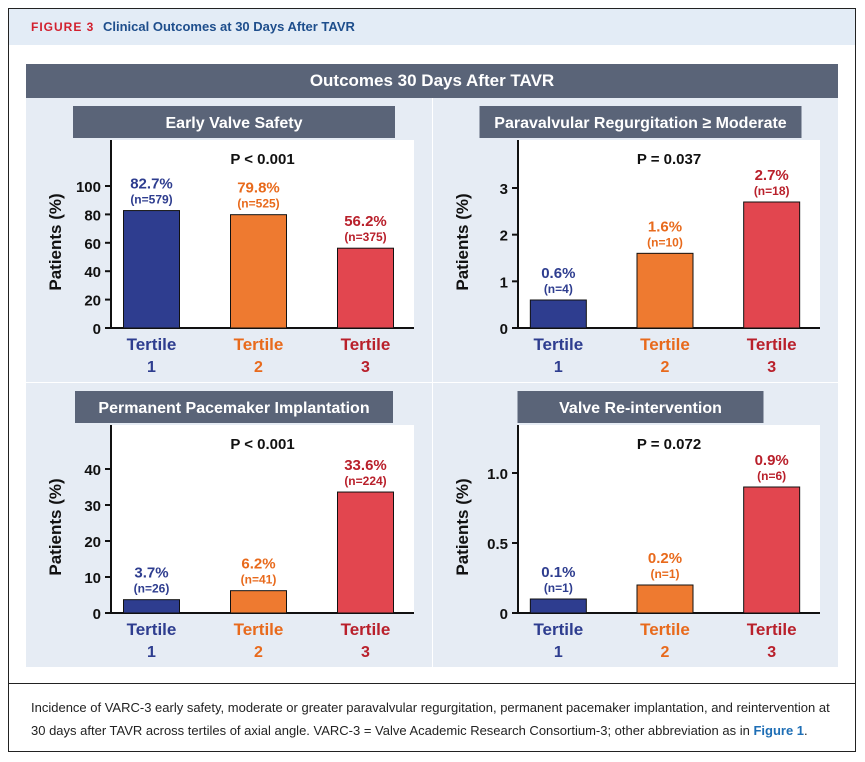  What do you see at coordinates (92, 578) in the screenshot?
I see `y-tick-label: 10` at bounding box center [92, 578].